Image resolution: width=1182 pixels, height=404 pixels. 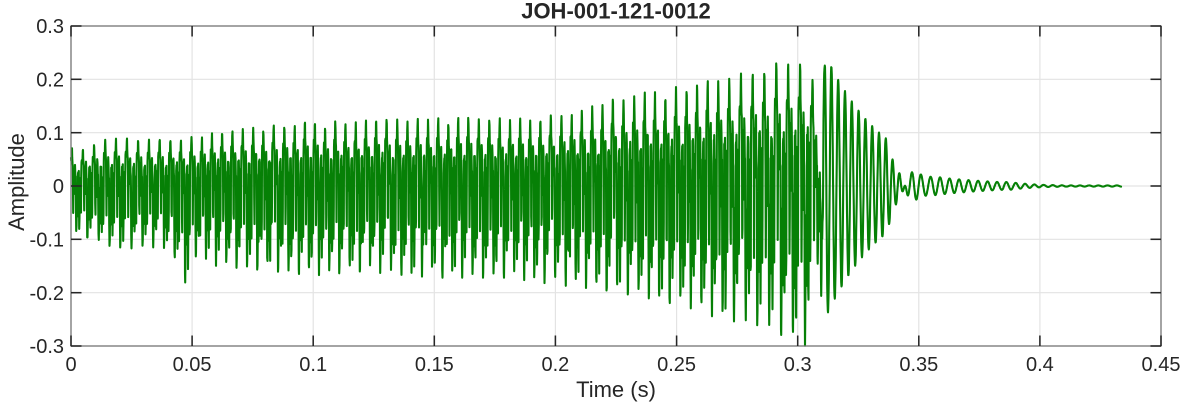 What do you see at coordinates (676, 365) in the screenshot?
I see `svg-text: 0.25` at bounding box center [676, 365].